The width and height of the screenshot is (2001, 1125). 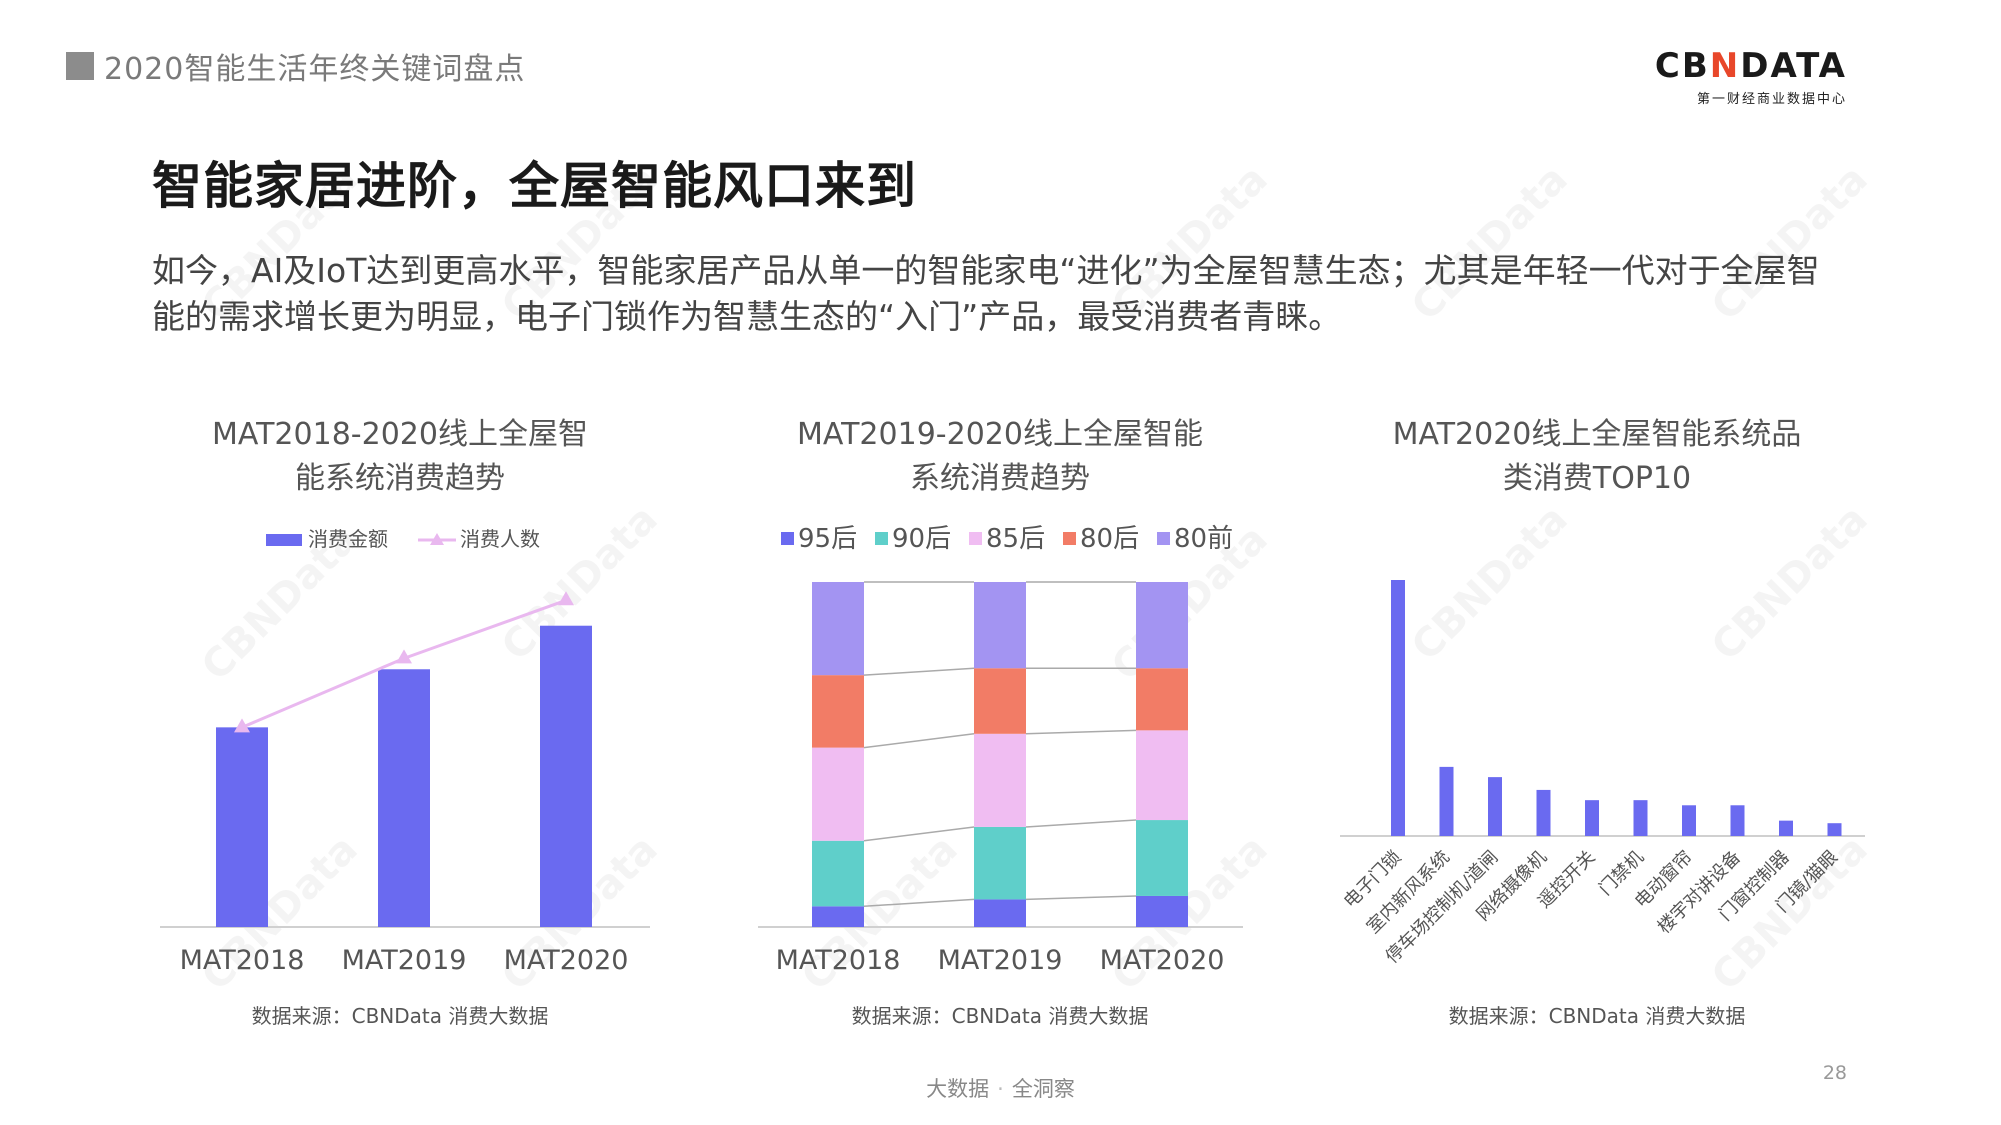 What do you see at coordinates (958, 1089) in the screenshot?
I see `footer-text: 大数据` at bounding box center [958, 1089].